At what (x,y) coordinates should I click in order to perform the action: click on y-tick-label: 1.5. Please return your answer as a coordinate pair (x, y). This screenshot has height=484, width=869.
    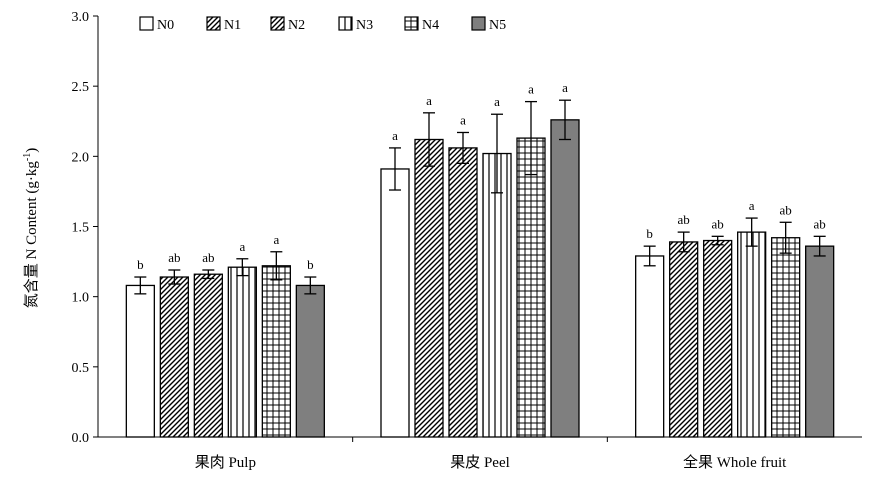
    Looking at the image, I should click on (81, 228).